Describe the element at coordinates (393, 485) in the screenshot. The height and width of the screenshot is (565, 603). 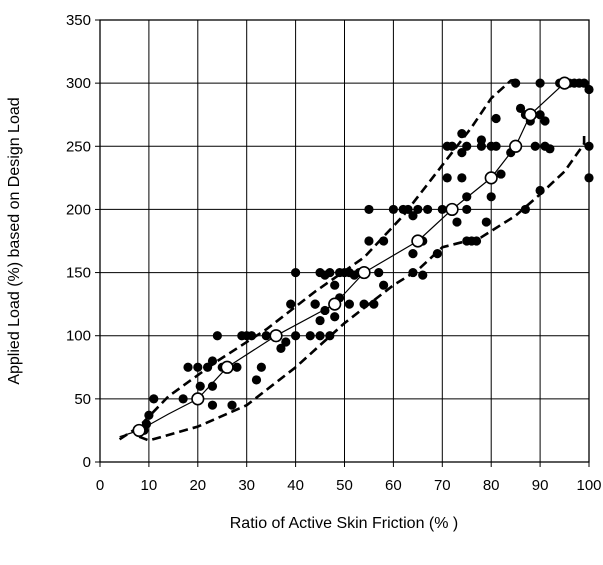
I see `x-tick-label: 60` at that location.